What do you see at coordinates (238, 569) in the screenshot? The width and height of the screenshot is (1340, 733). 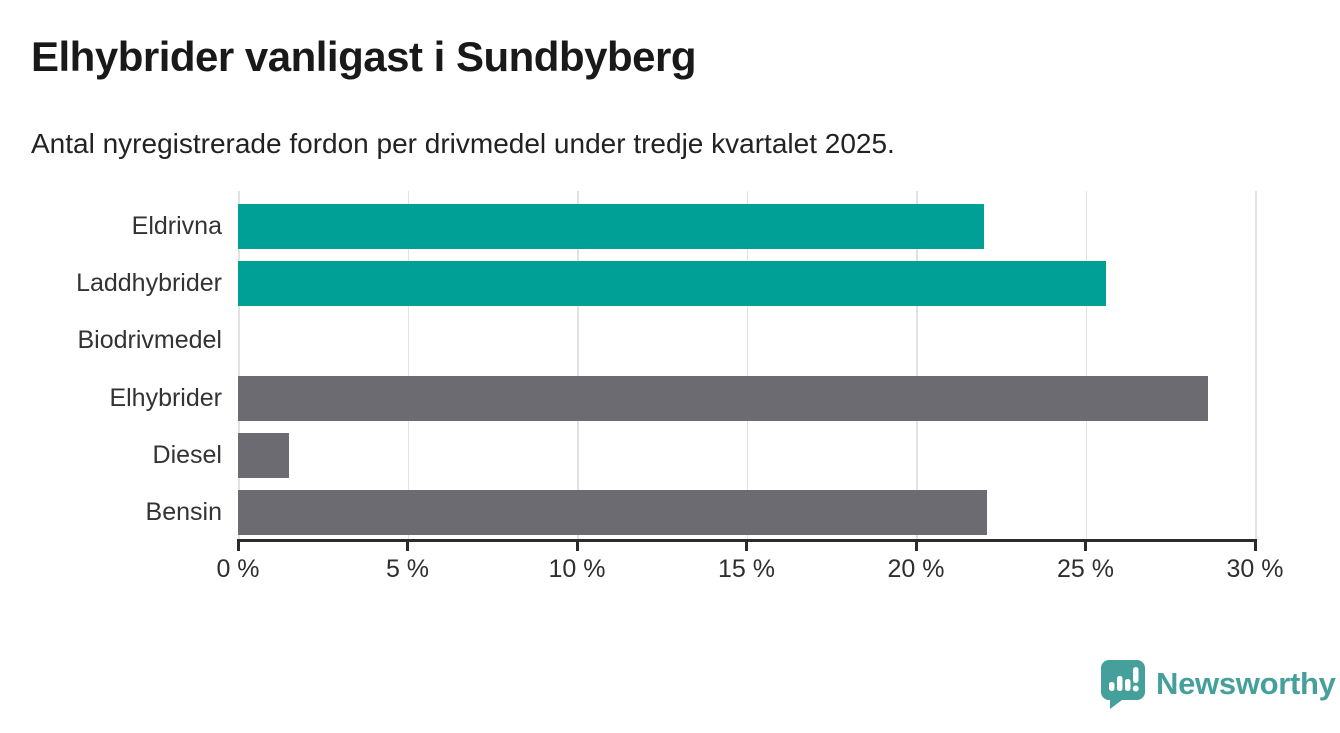 I see `x-axis-tick-label: 0 %` at bounding box center [238, 569].